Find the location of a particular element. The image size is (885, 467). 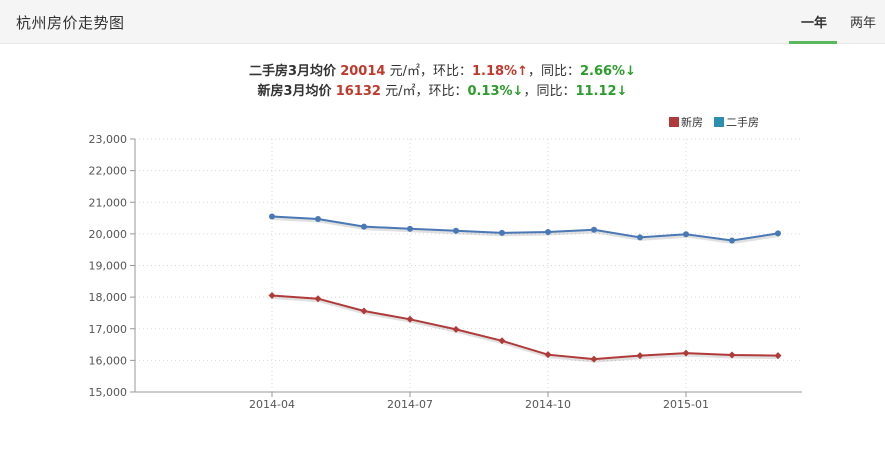

tab-one-year: 一年 is located at coordinates (813, 23).